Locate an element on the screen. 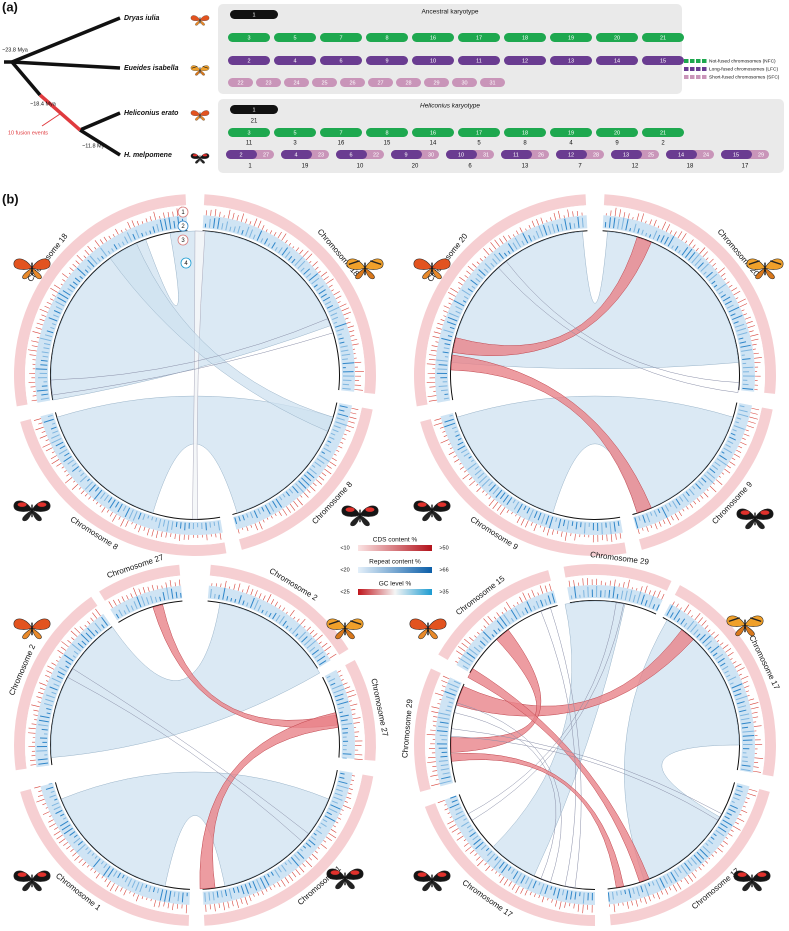 This screenshot has height=931, width=789. legend-swatch is located at coordinates (686, 61).